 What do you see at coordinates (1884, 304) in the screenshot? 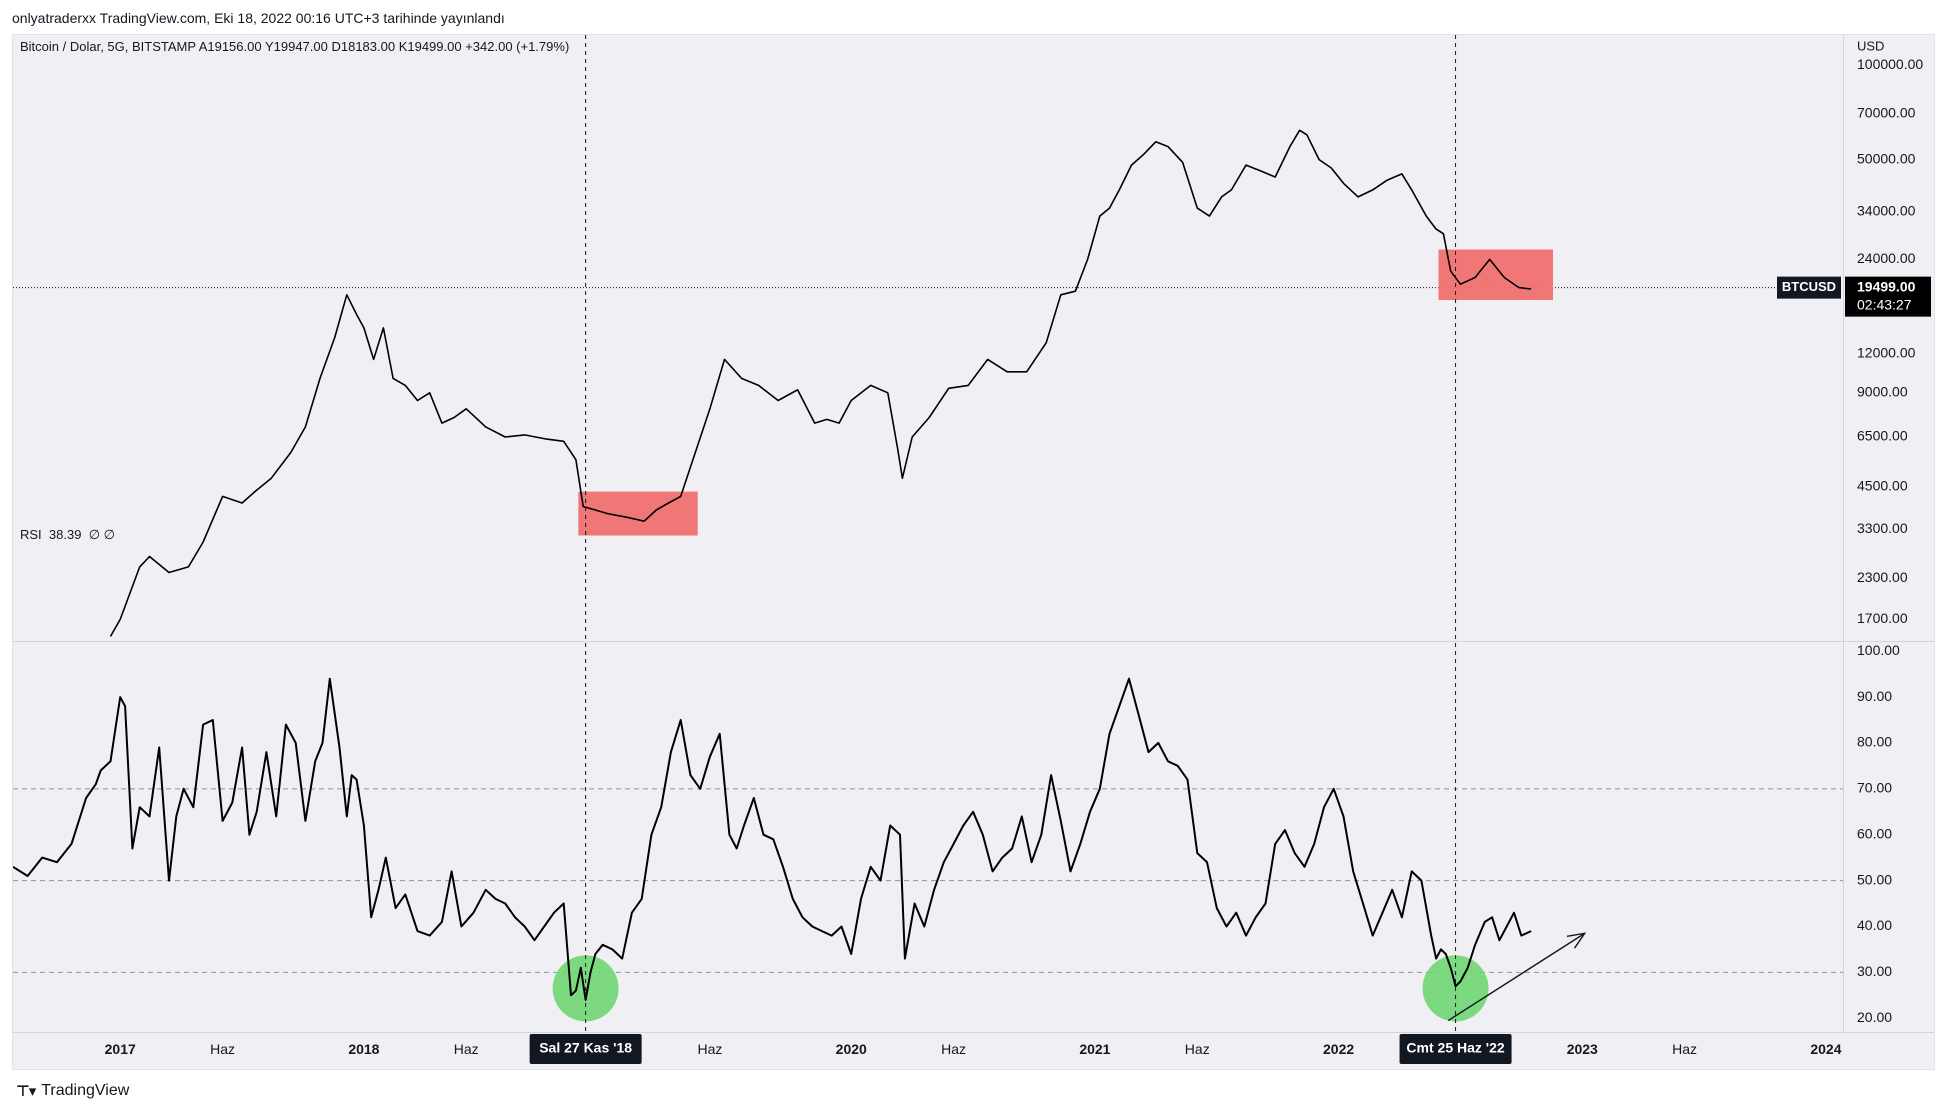
I see `bar-countdown-label: 02:43:27` at bounding box center [1884, 304].